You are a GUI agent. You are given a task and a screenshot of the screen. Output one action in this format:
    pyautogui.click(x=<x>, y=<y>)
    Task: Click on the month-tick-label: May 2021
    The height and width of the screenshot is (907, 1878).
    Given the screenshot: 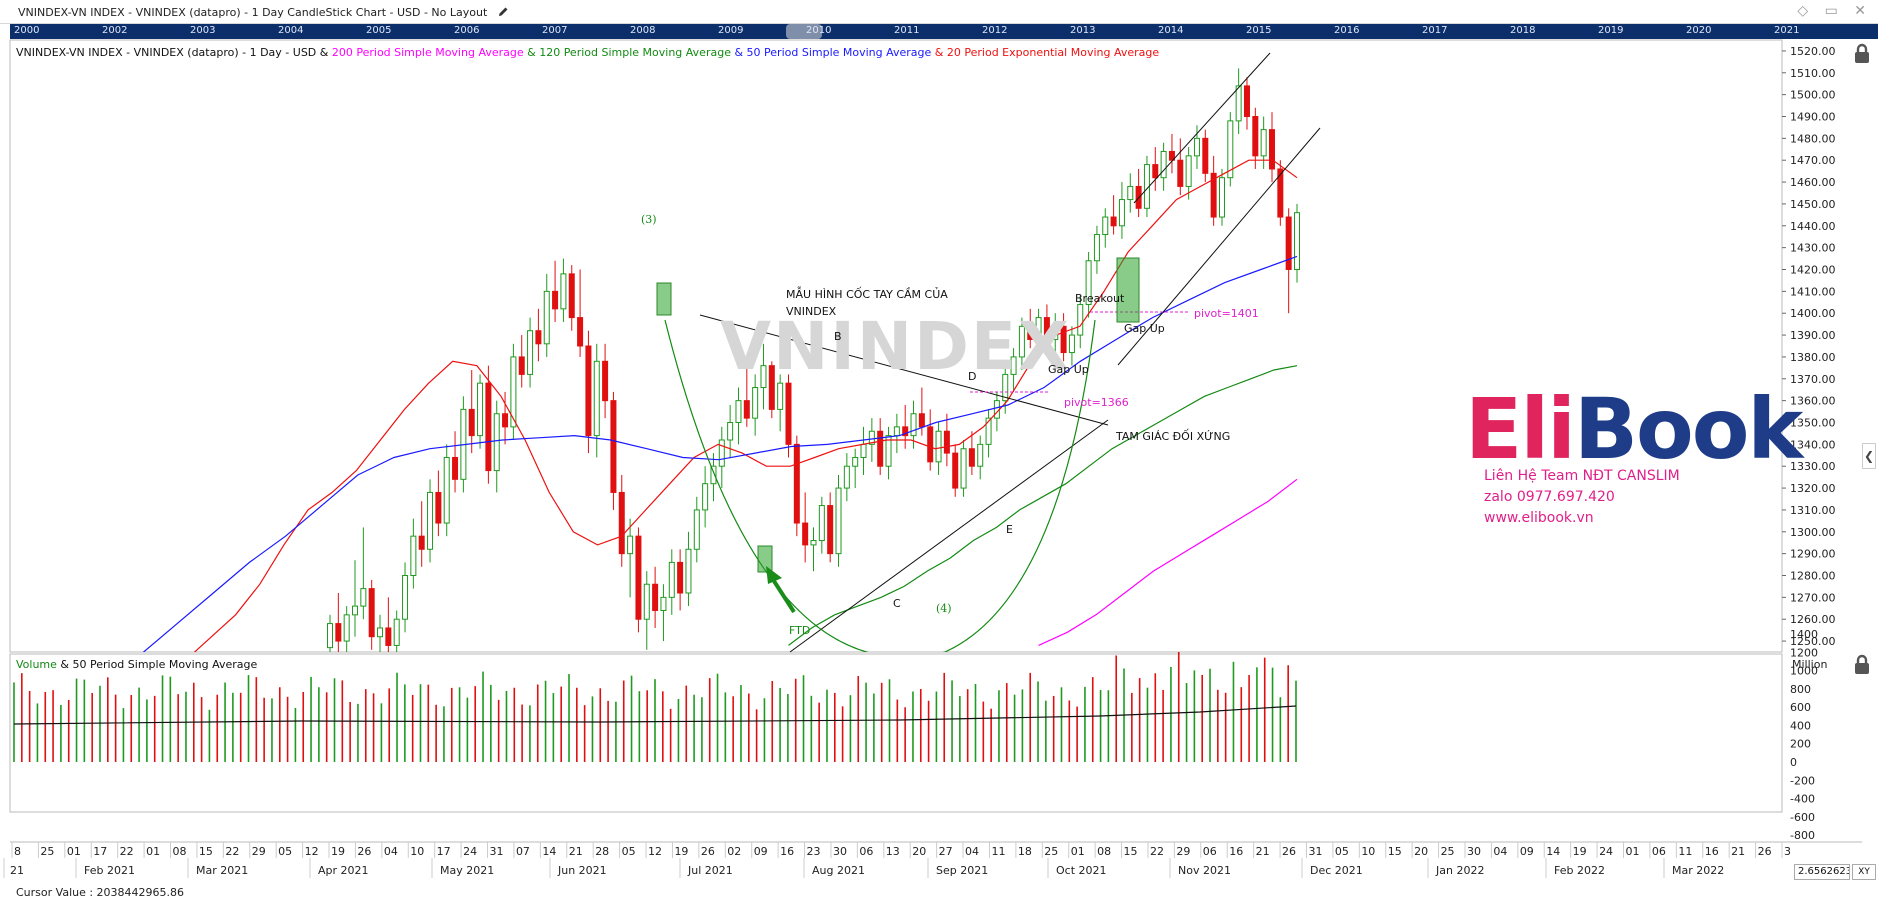 What is the action you would take?
    pyautogui.click(x=467, y=870)
    